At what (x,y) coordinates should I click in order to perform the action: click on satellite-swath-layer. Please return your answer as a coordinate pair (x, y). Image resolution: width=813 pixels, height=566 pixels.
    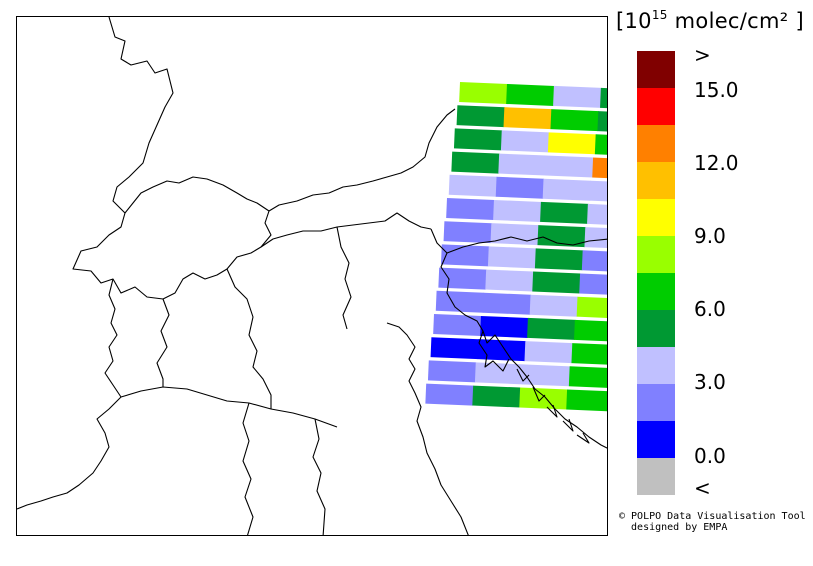
    Looking at the image, I should click on (516, 247).